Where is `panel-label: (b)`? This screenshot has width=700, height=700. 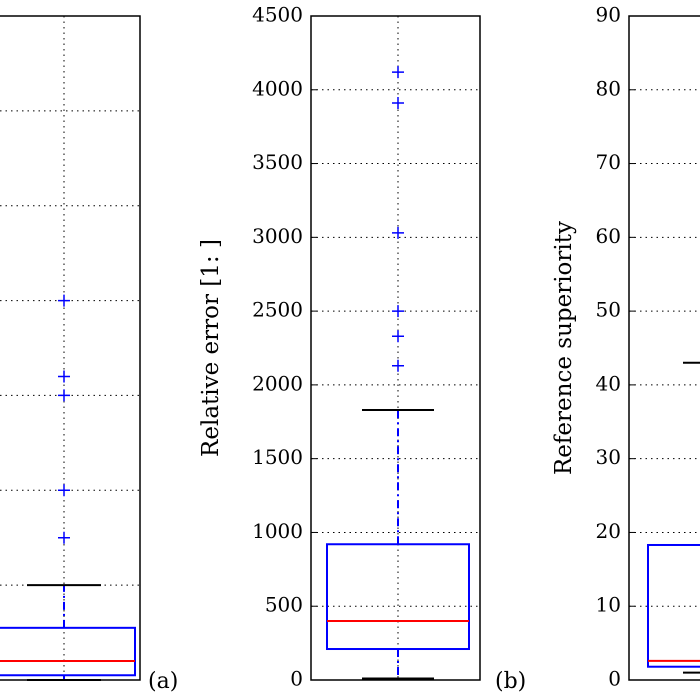 panel-label: (b) is located at coordinates (510, 681).